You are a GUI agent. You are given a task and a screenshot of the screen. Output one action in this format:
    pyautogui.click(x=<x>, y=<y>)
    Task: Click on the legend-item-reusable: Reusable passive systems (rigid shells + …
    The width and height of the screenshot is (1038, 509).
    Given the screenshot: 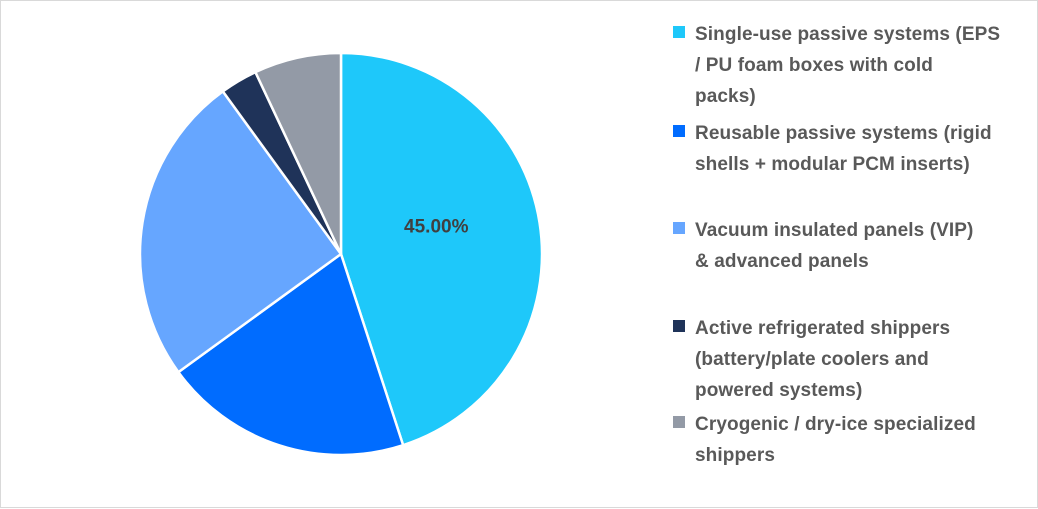 What is the action you would take?
    pyautogui.click(x=848, y=149)
    